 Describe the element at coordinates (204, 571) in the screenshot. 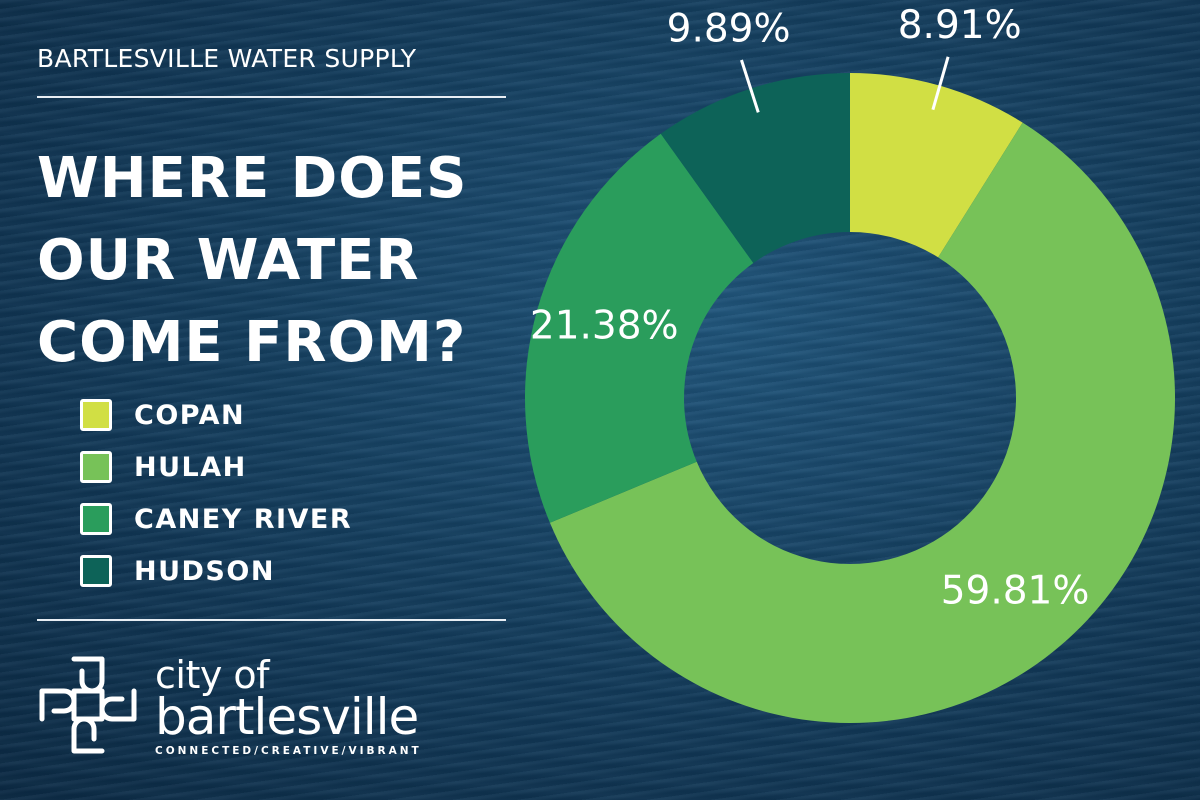

I see `legend-label-hudson: HUDSON` at that location.